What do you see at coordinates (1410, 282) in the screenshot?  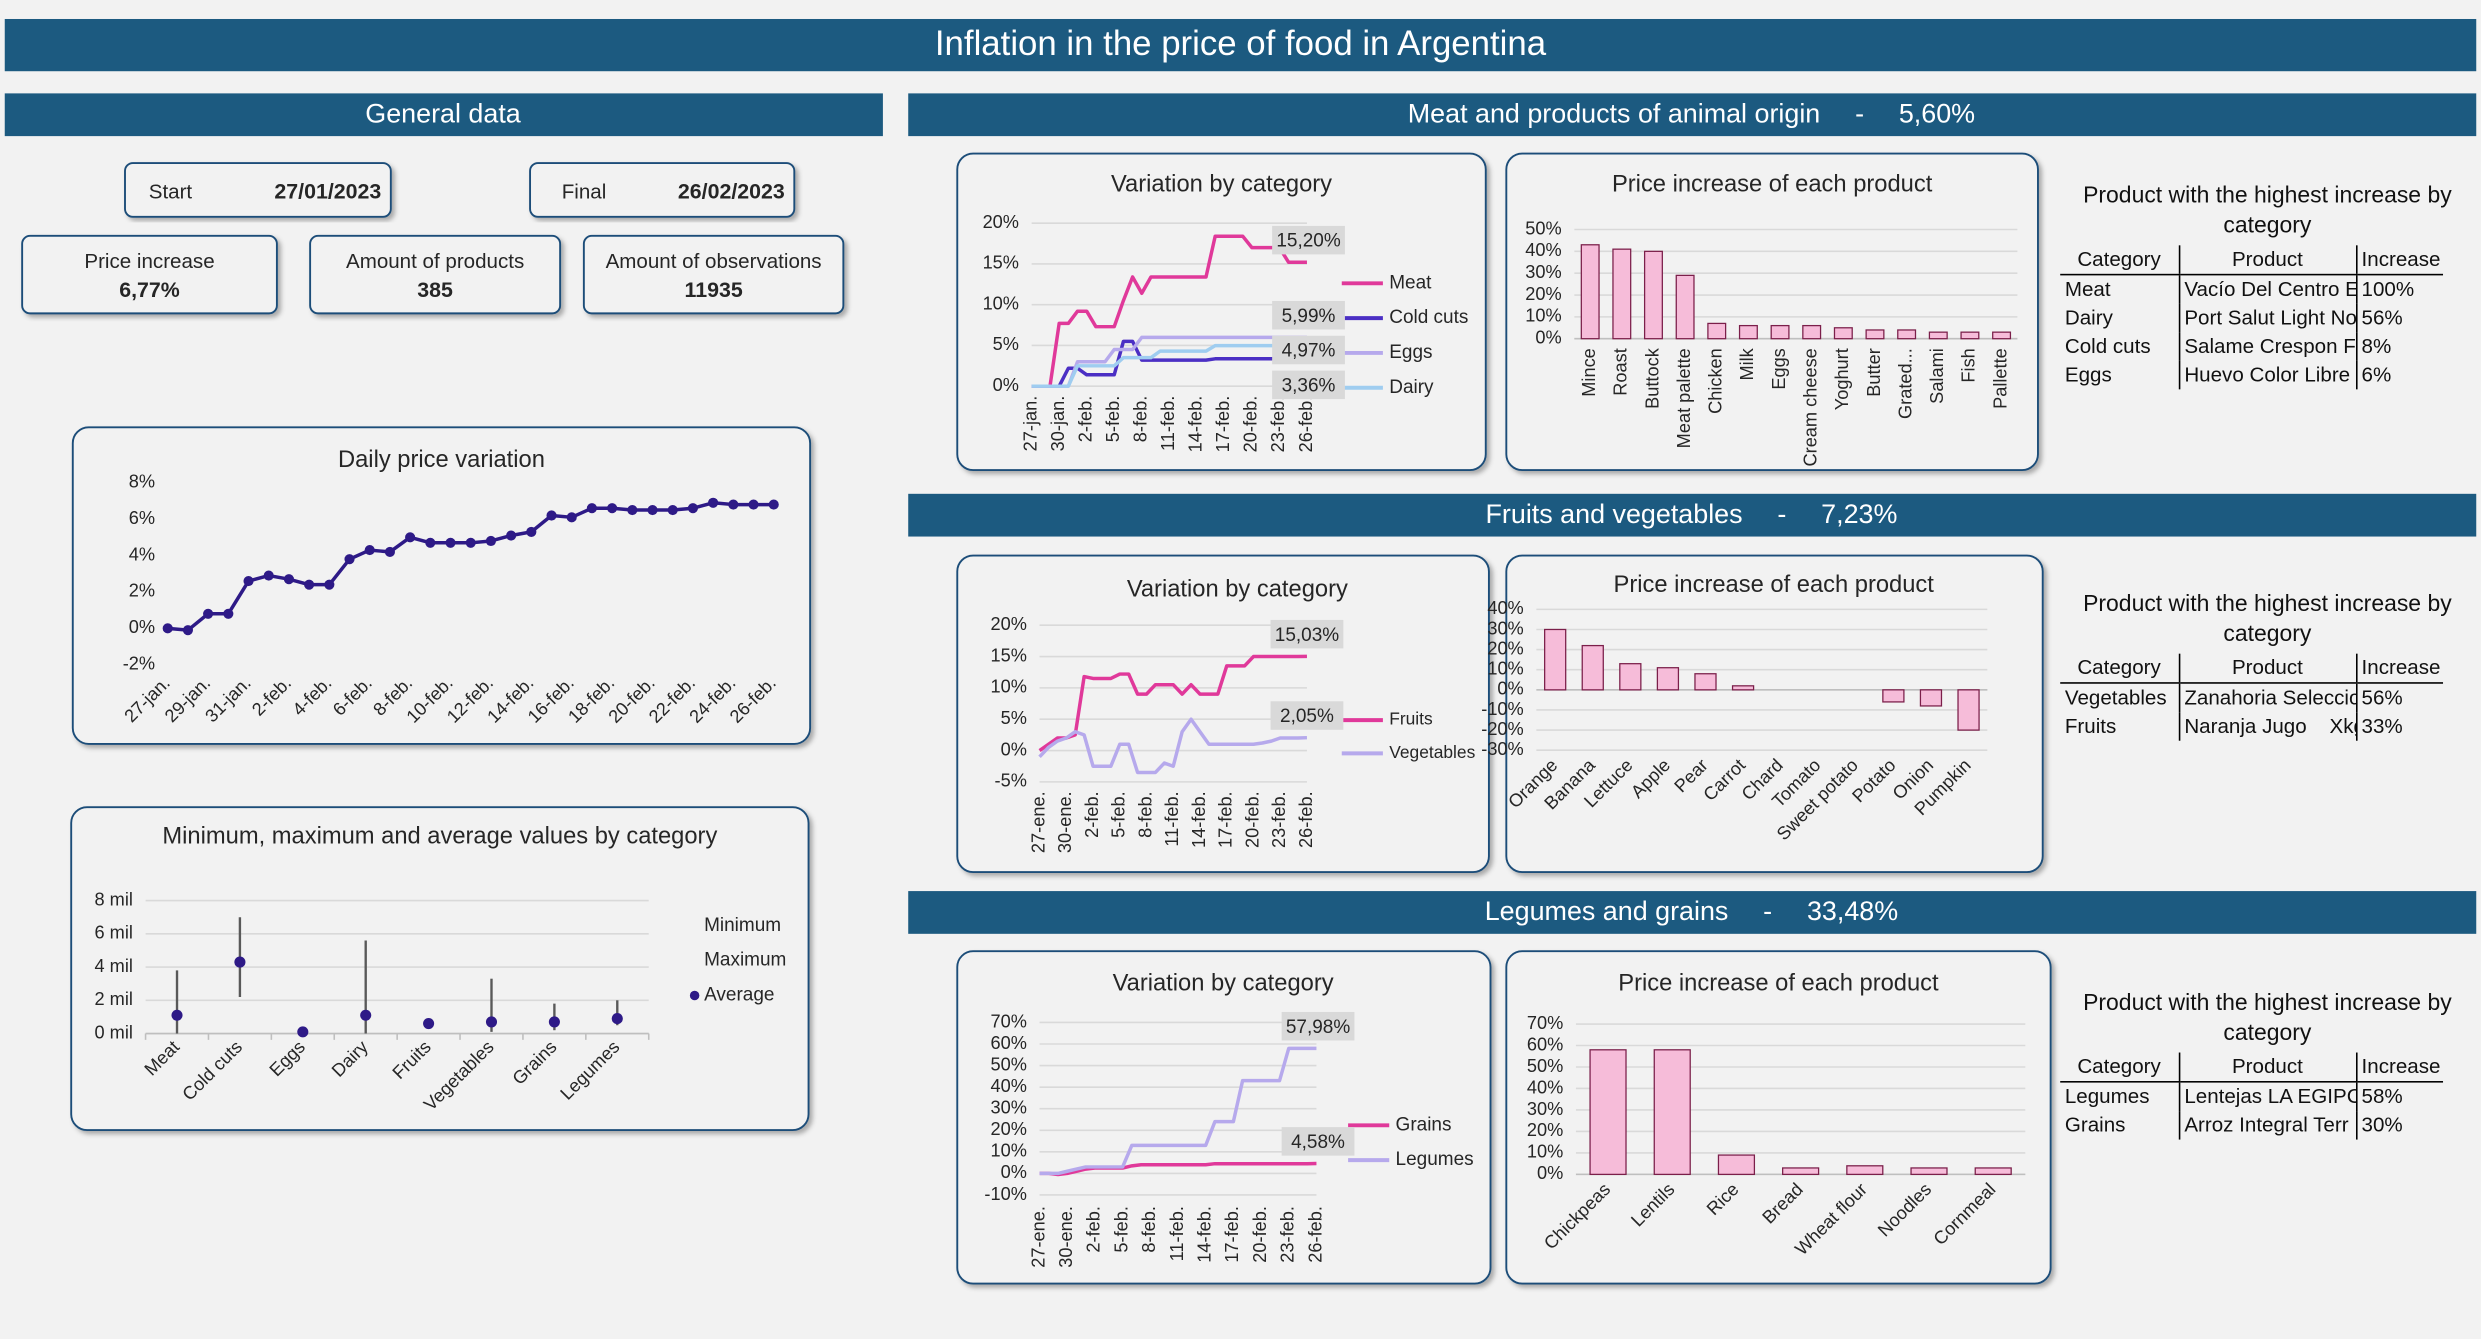 I see `legend-label: Meat` at bounding box center [1410, 282].